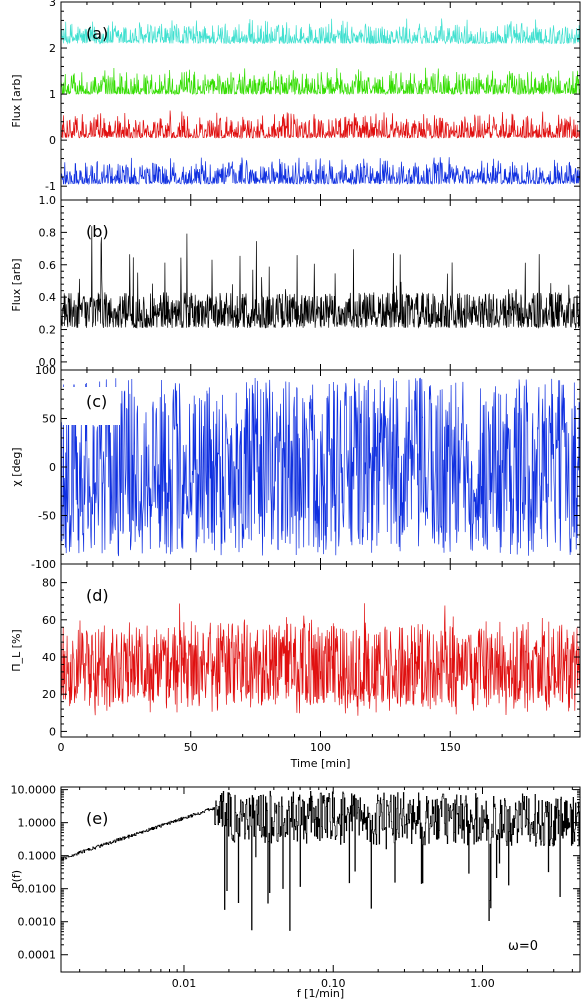 The height and width of the screenshot is (999, 582). Describe the element at coordinates (49, 620) in the screenshot. I see `y-tick-label: 60` at that location.